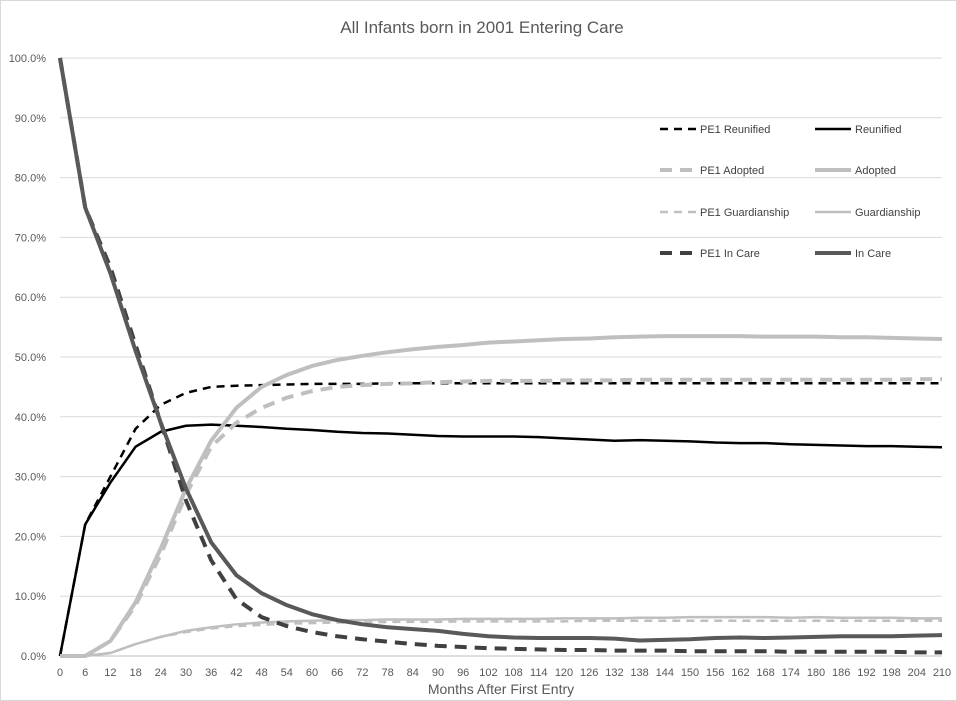 The image size is (957, 701). Describe the element at coordinates (873, 254) in the screenshot. I see `legend-label-in-care: In Care` at that location.